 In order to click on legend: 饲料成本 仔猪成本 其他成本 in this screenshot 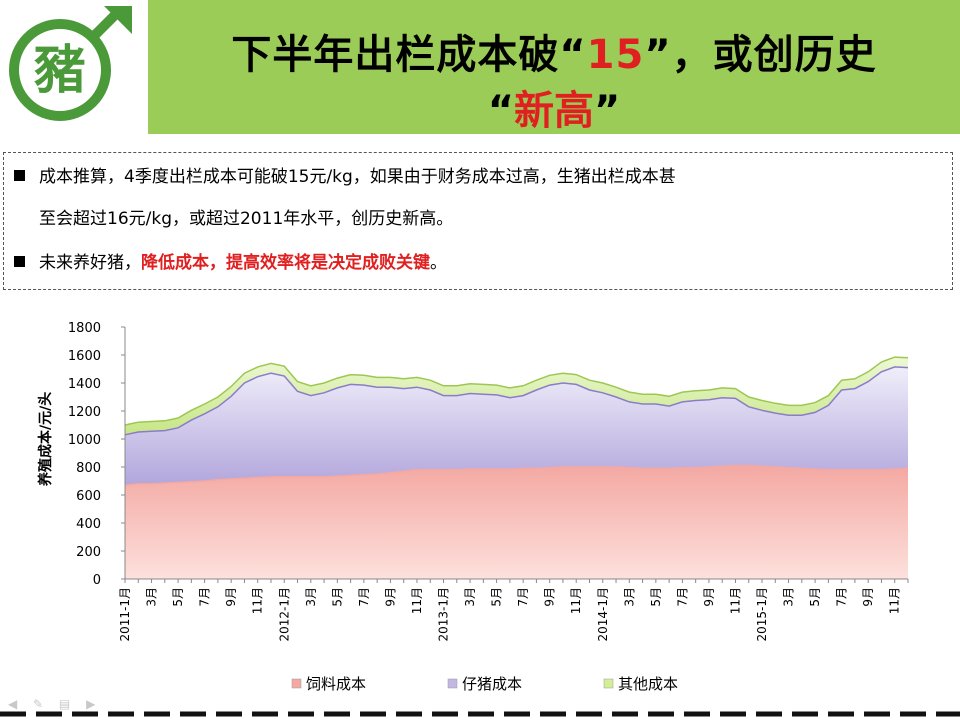, I will do `click(484, 684)`.